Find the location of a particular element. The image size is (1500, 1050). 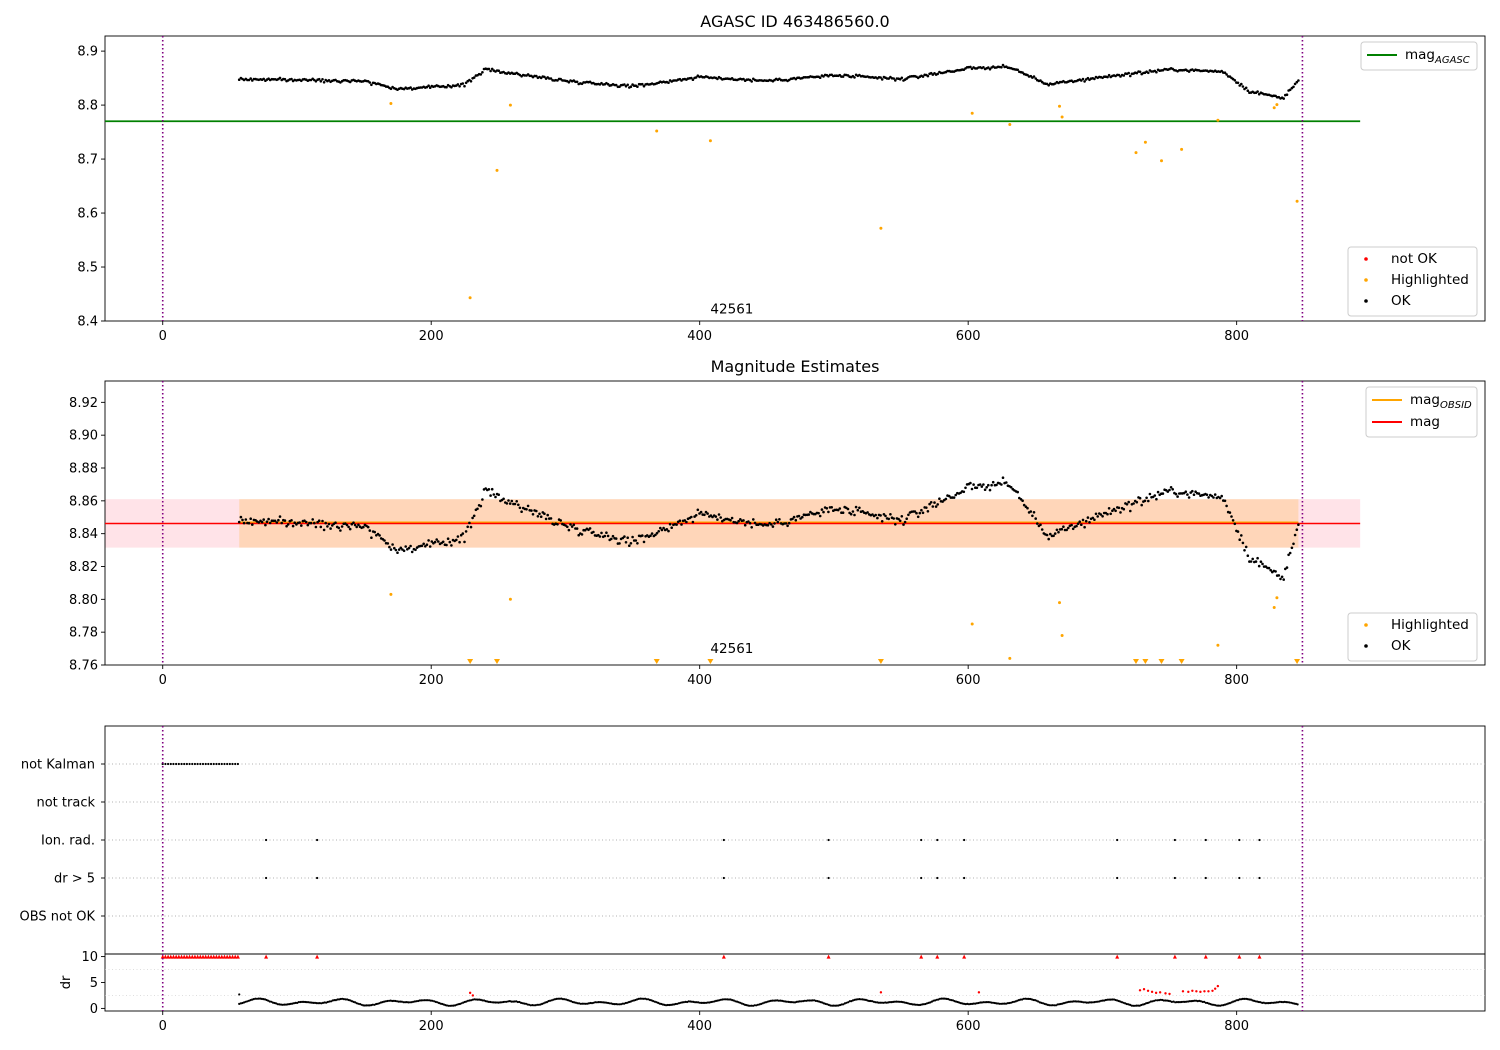

legend-marker is located at coordinates (1366, 646).